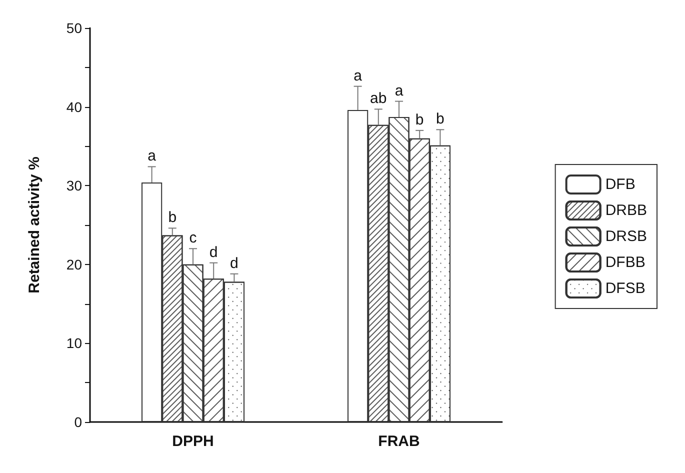  I want to click on data-label: ab, so click(378, 99).